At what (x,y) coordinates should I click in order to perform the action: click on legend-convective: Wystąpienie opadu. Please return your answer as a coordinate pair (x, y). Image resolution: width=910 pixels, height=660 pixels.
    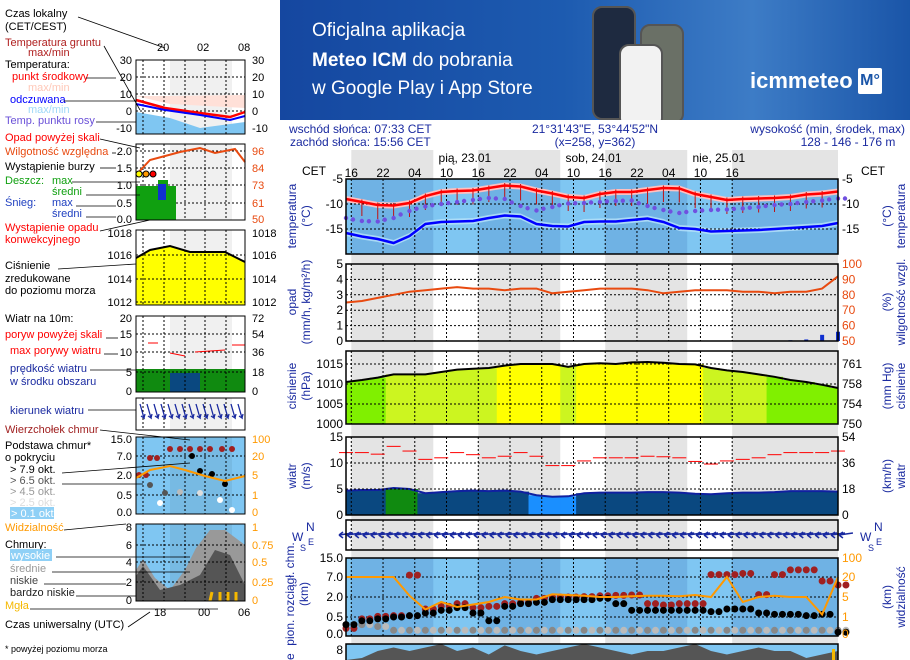
    Looking at the image, I should click on (51, 228).